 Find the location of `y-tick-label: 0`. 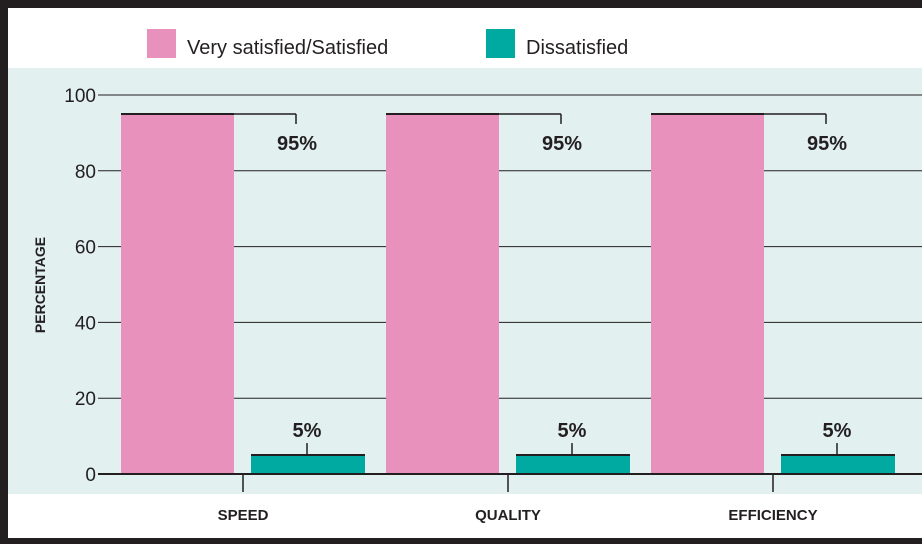

y-tick-label: 0 is located at coordinates (90, 475).